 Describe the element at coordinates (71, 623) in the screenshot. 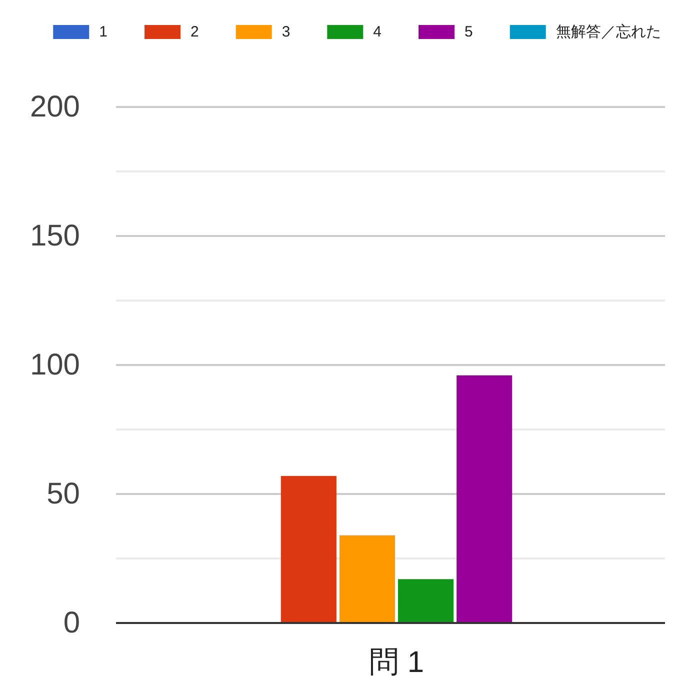

I see `y-tick-label: 0` at that location.